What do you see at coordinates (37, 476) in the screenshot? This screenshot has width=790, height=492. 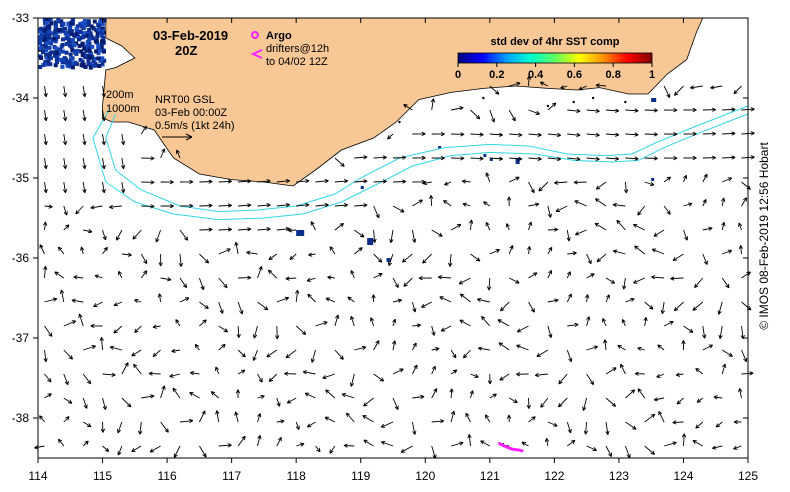 I see `lon-tick-label: 114` at bounding box center [37, 476].